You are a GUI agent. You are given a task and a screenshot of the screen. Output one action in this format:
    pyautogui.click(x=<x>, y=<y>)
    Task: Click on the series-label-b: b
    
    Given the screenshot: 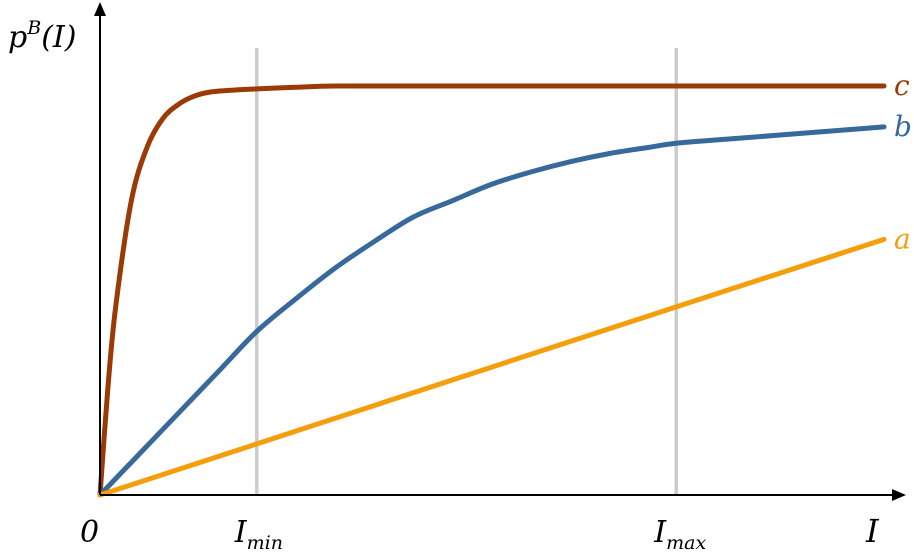 What is the action you would take?
    pyautogui.click(x=903, y=126)
    